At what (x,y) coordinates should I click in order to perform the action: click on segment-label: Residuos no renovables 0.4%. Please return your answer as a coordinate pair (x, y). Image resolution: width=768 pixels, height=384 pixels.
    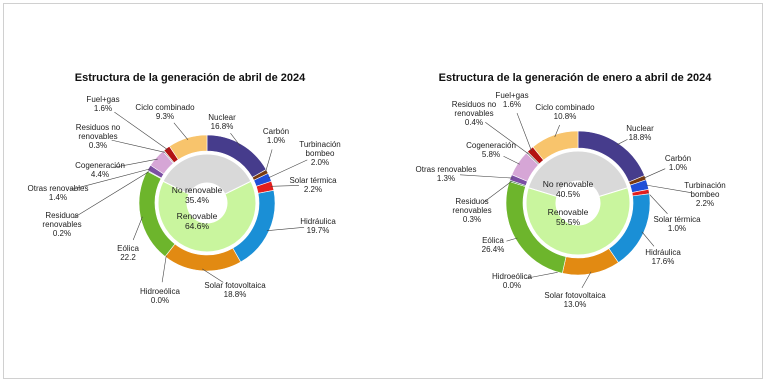
    Looking at the image, I should click on (474, 114).